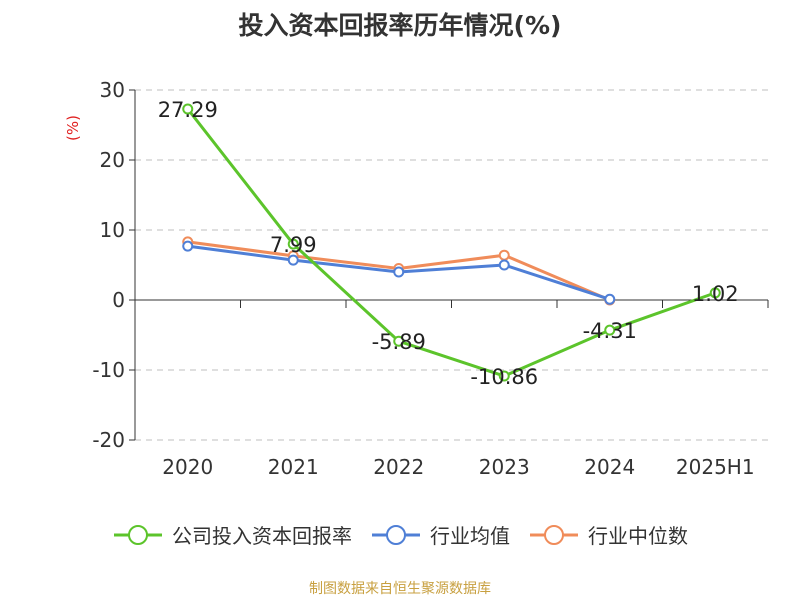 This screenshot has width=800, height=600. I want to click on y-tick-label: -20, so click(108, 440).